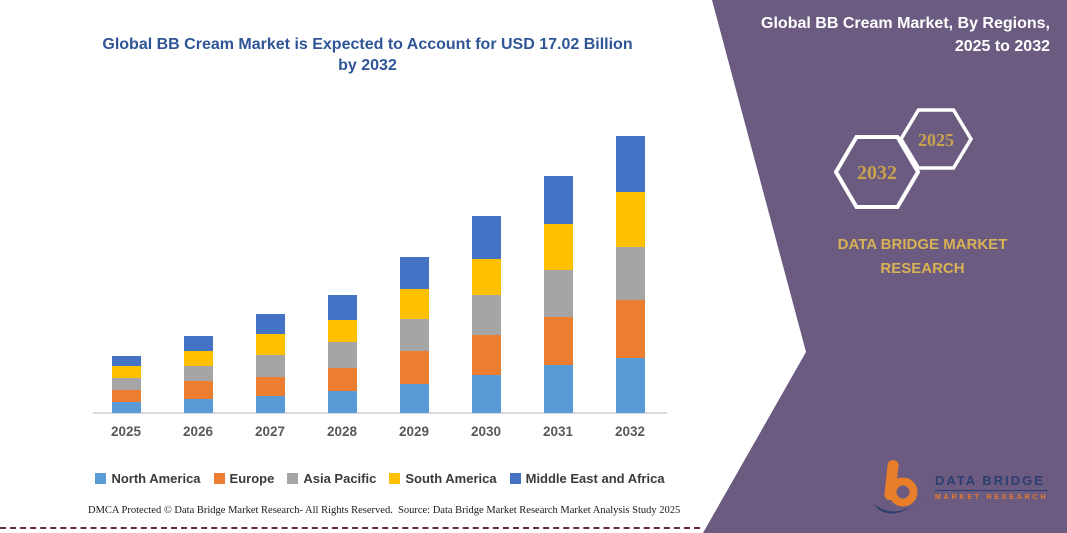 Image resolution: width=1067 pixels, height=533 pixels. I want to click on x-tick-2026: 2026, so click(198, 431).